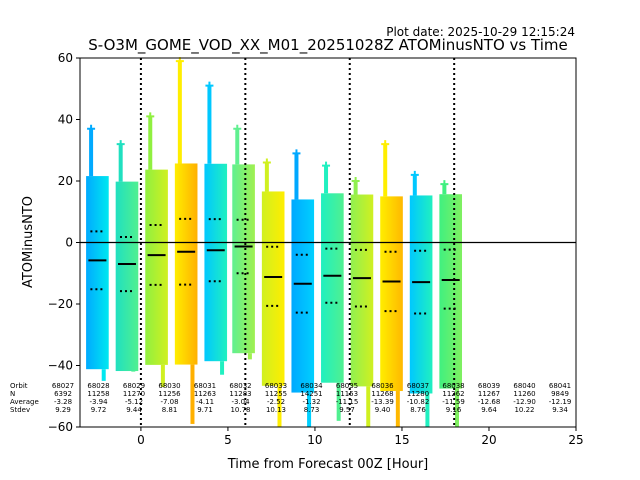  Describe the element at coordinates (453, 394) in the screenshot. I see `orbit-stat-n: 11262` at that location.